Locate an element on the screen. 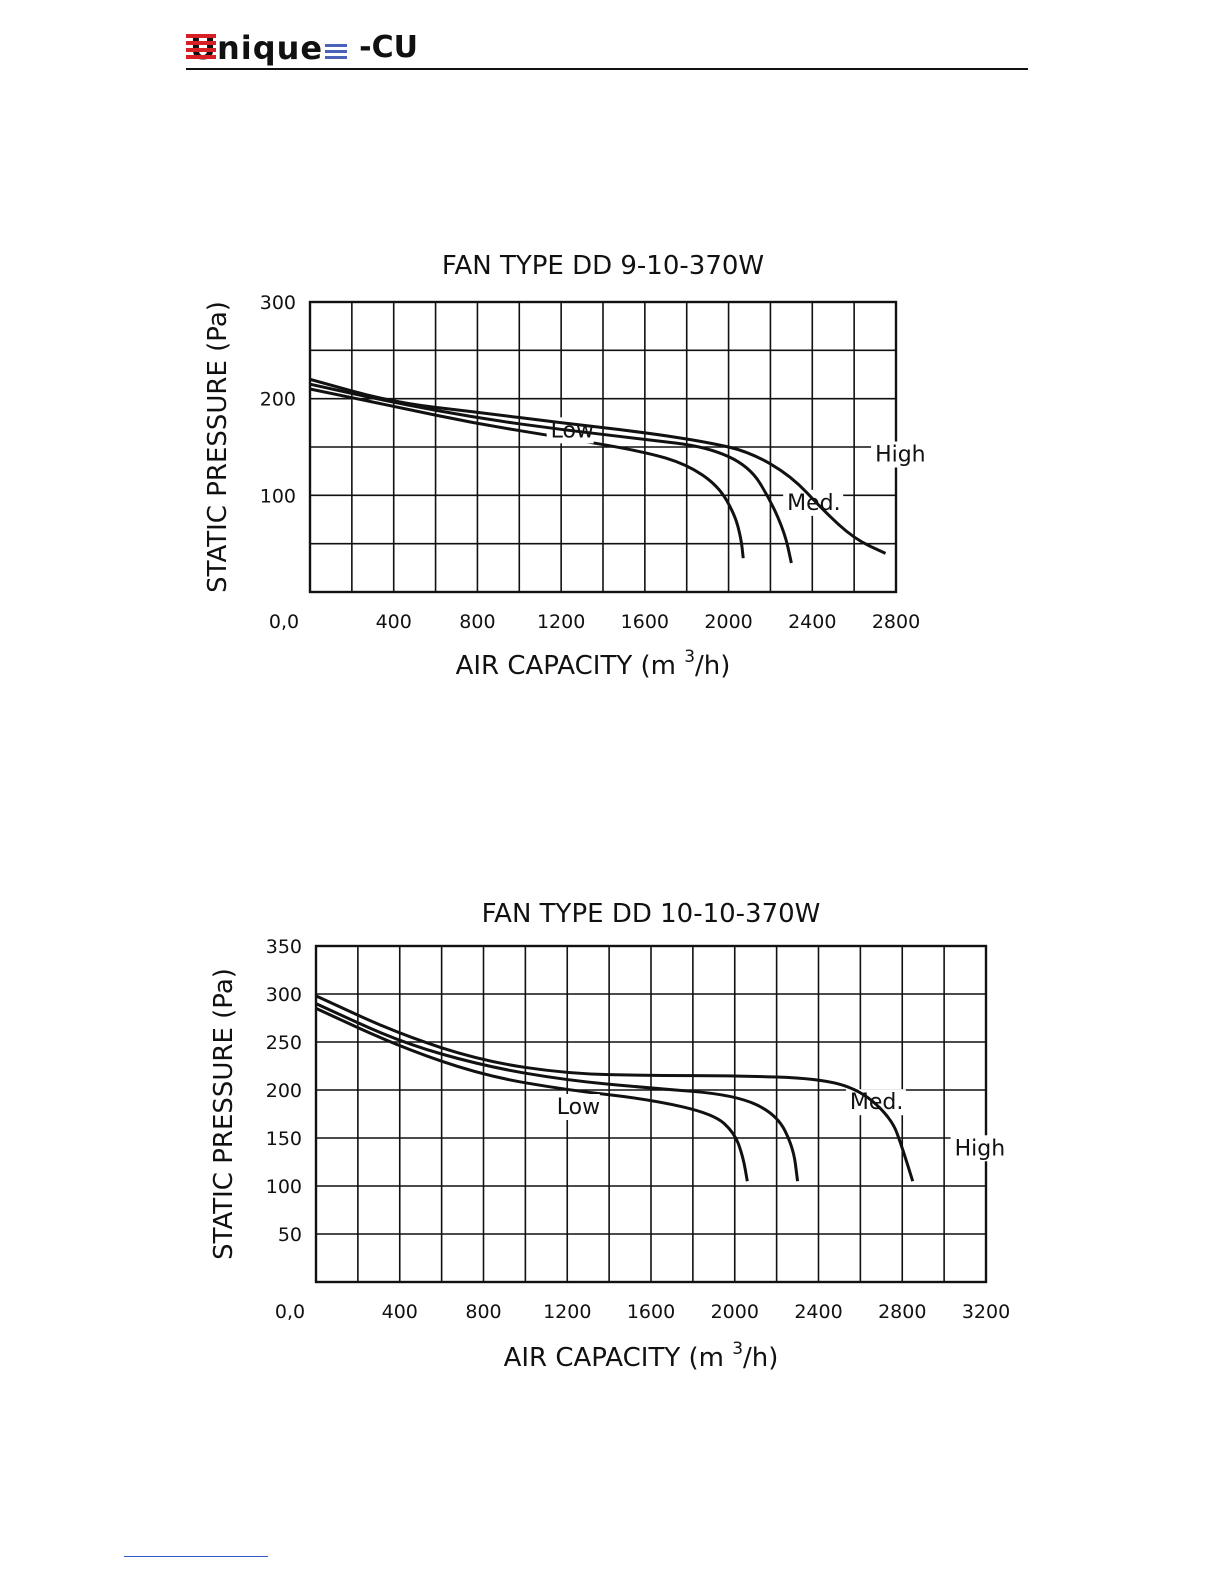  footer-divider is located at coordinates (196, 1556).